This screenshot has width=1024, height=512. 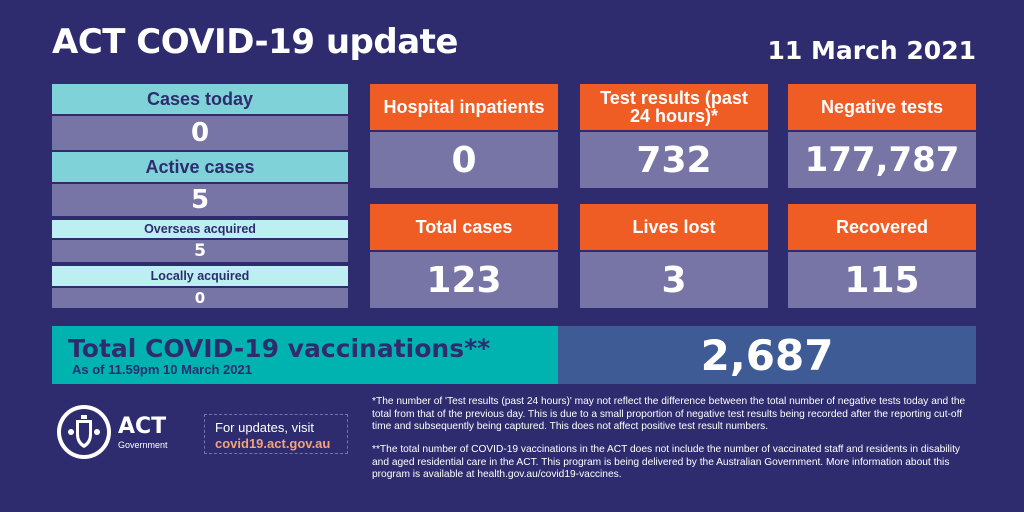 What do you see at coordinates (464, 160) in the screenshot?
I see `hospital-inpatients-value: 0` at bounding box center [464, 160].